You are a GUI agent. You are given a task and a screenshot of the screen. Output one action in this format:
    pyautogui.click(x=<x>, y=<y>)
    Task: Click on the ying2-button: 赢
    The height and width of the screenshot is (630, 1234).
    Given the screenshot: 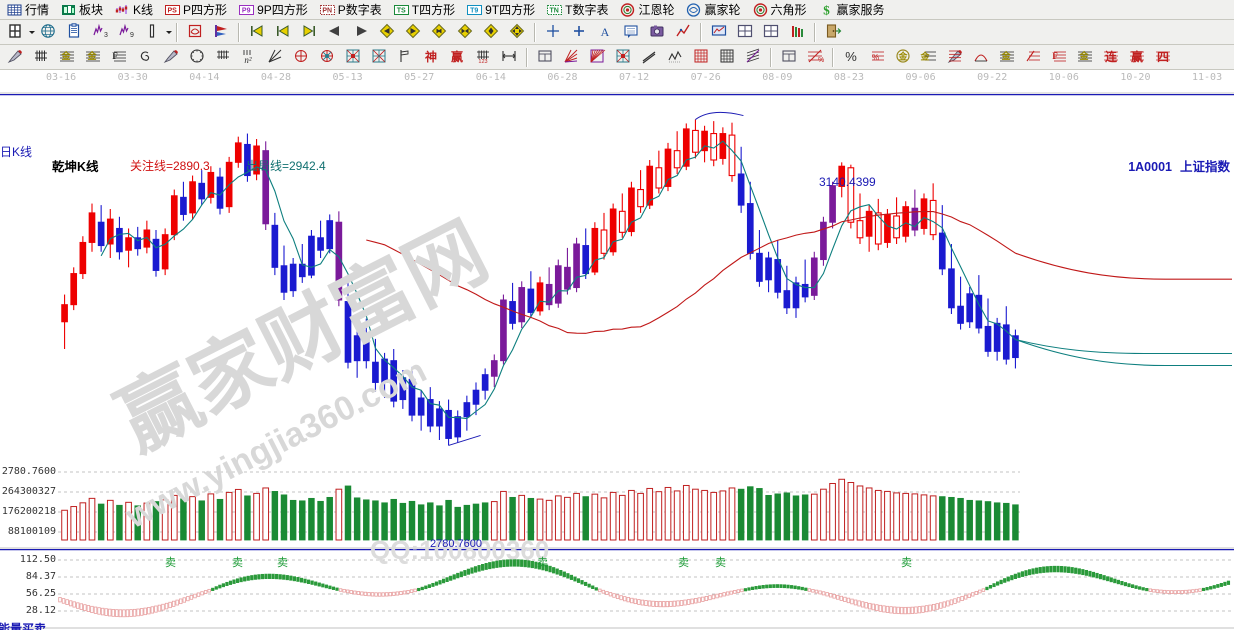 What is the action you would take?
    pyautogui.click(x=1137, y=57)
    